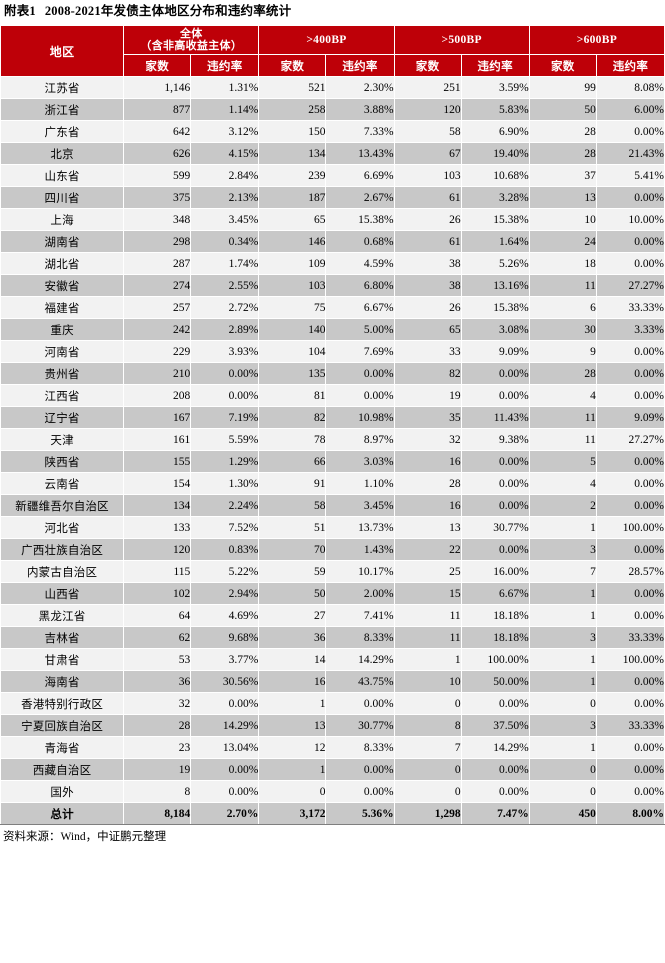  What do you see at coordinates (495, 65) in the screenshot?
I see `subheader-500bp-rate: 违约率` at bounding box center [495, 65].